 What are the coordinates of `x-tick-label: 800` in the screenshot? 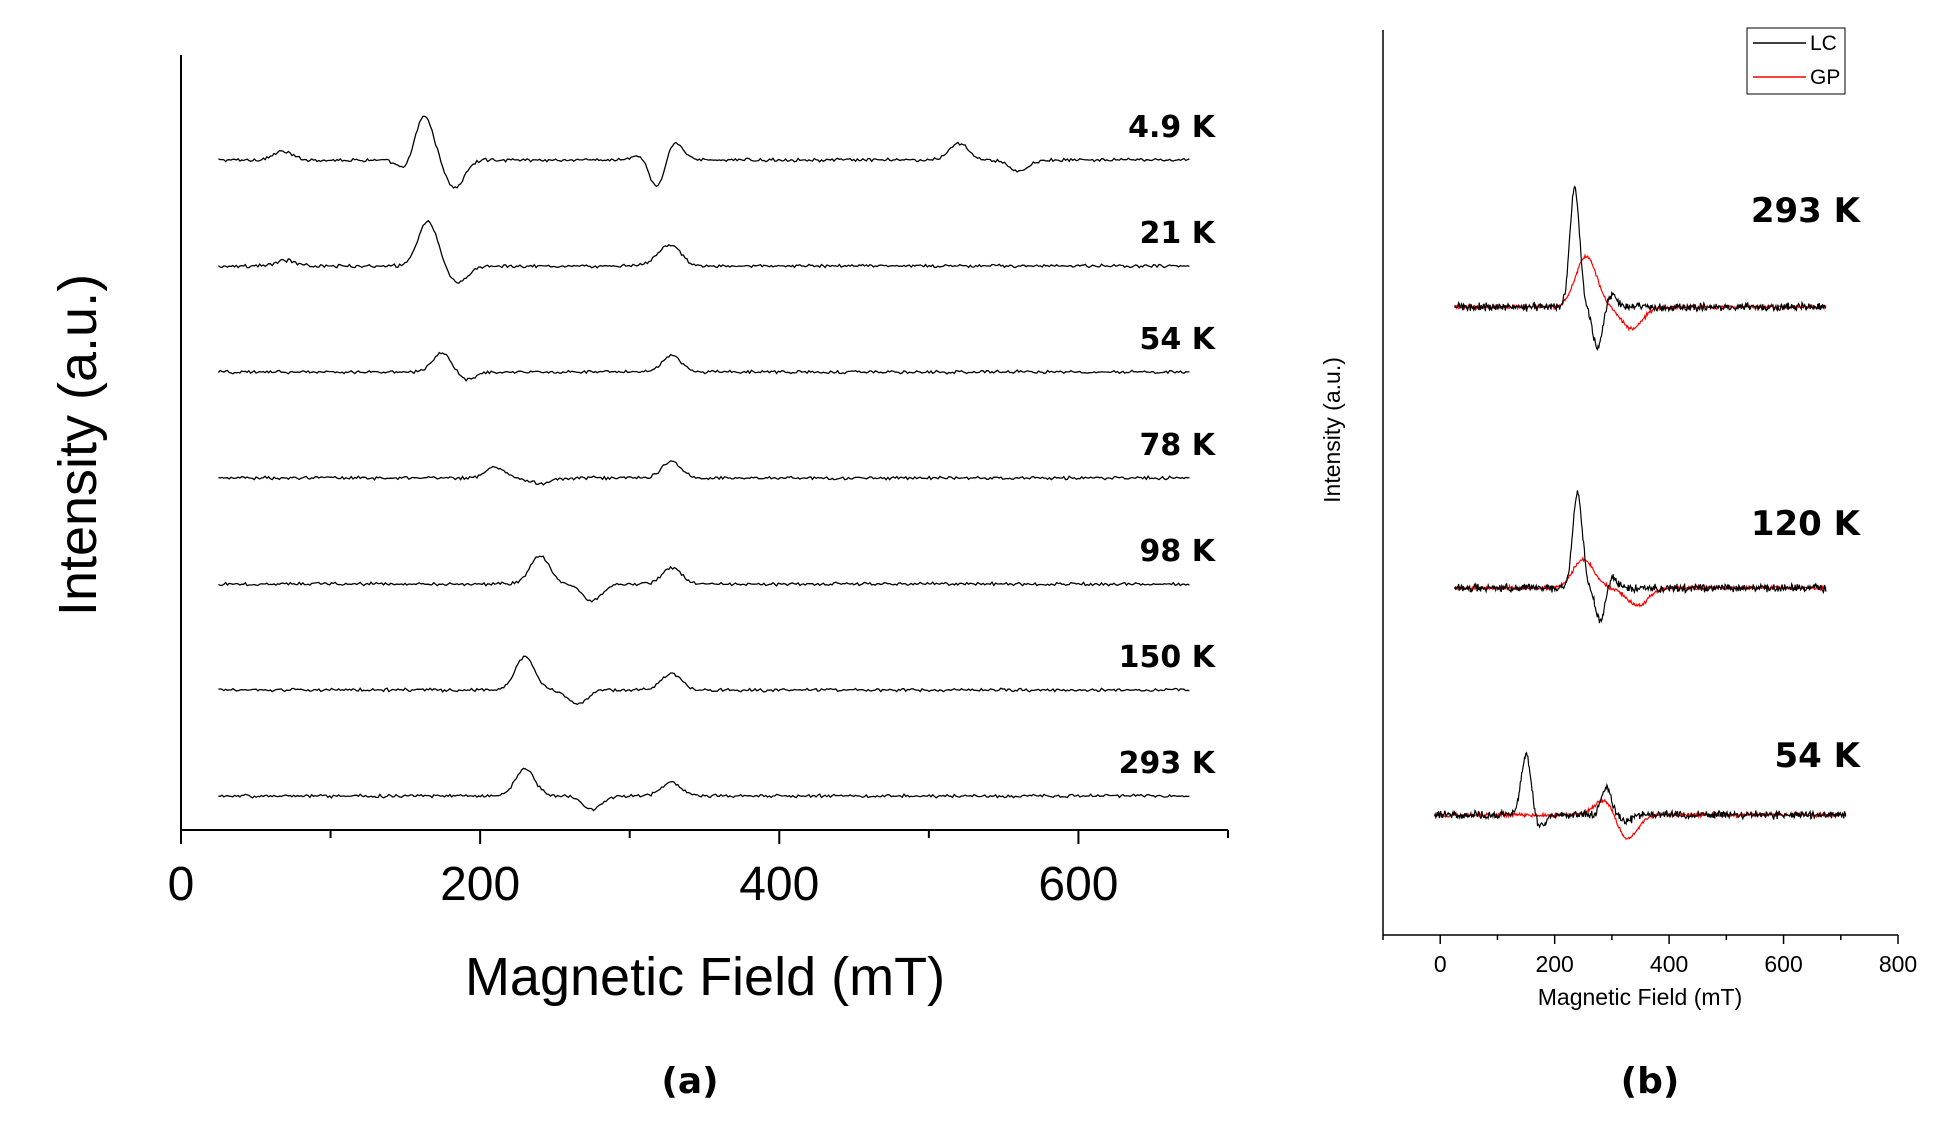 It's located at (1898, 964).